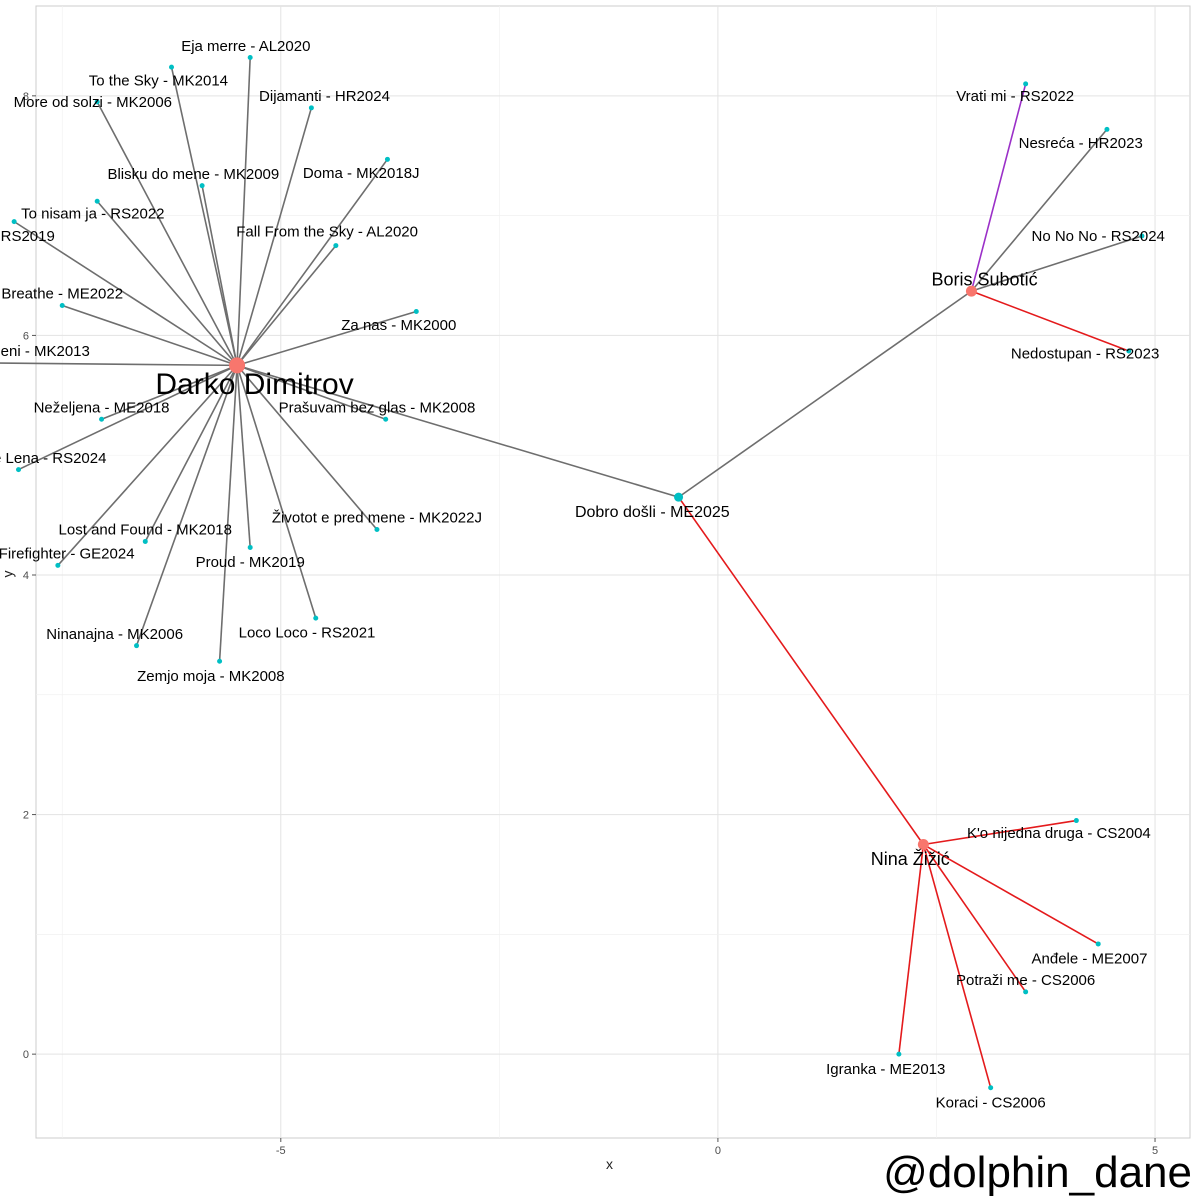  Describe the element at coordinates (191, 453) in the screenshot. I see `edge-darko-s17` at that location.